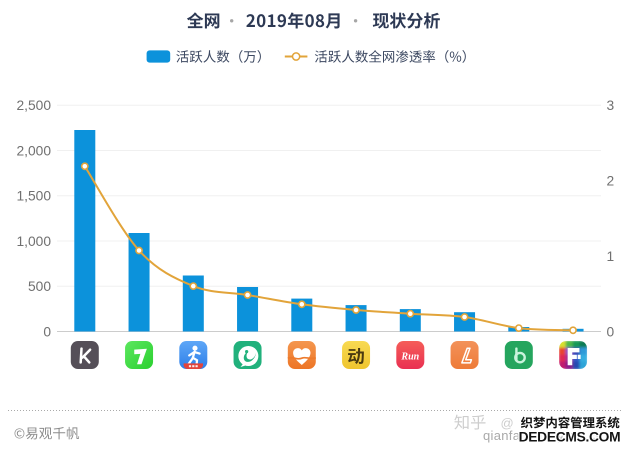  What do you see at coordinates (39, 286) in the screenshot?
I see `svg-text: 500` at bounding box center [39, 286].